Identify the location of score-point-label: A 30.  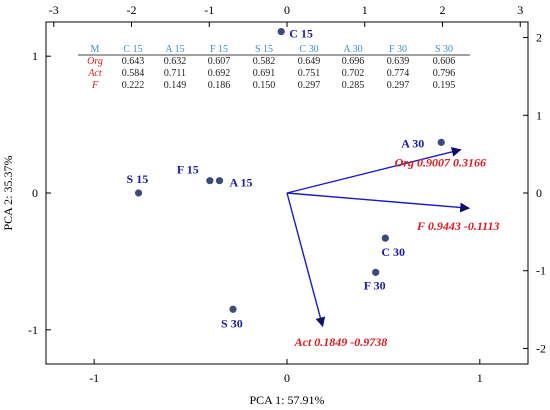
(412, 143).